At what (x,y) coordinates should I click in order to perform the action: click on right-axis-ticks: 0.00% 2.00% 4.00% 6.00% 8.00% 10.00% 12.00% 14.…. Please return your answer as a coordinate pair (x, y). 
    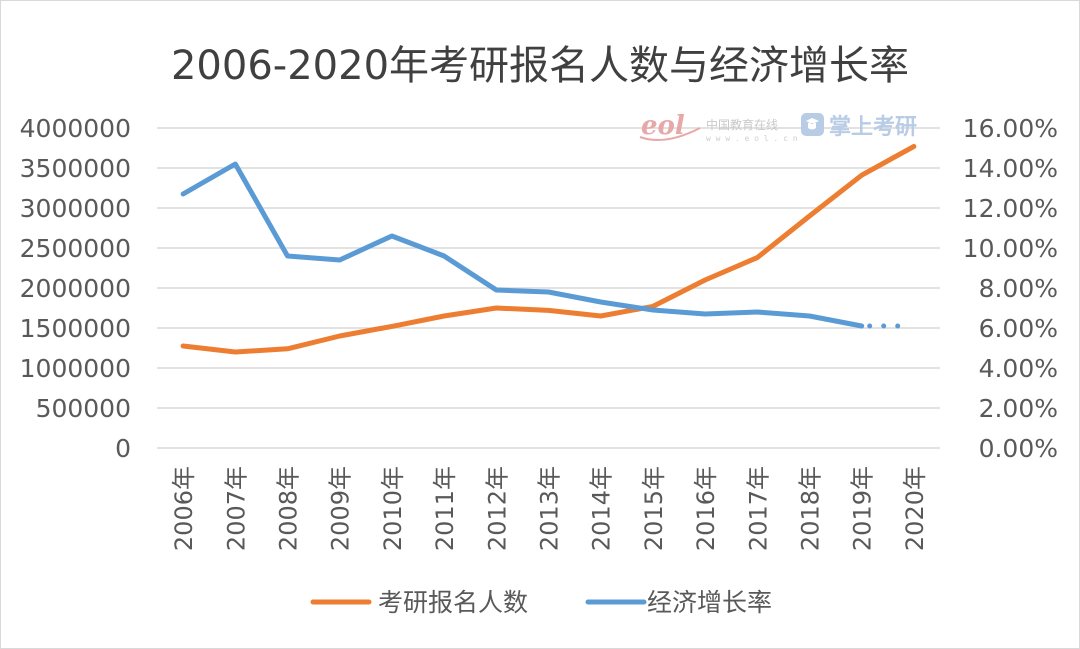
    Looking at the image, I should click on (1010, 288).